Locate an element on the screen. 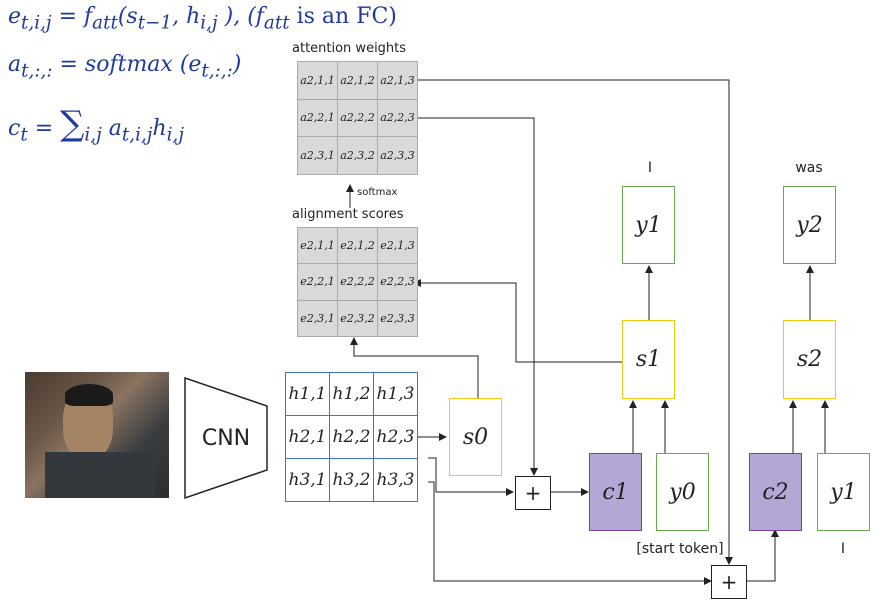  cnn-shape is located at coordinates (226, 438).